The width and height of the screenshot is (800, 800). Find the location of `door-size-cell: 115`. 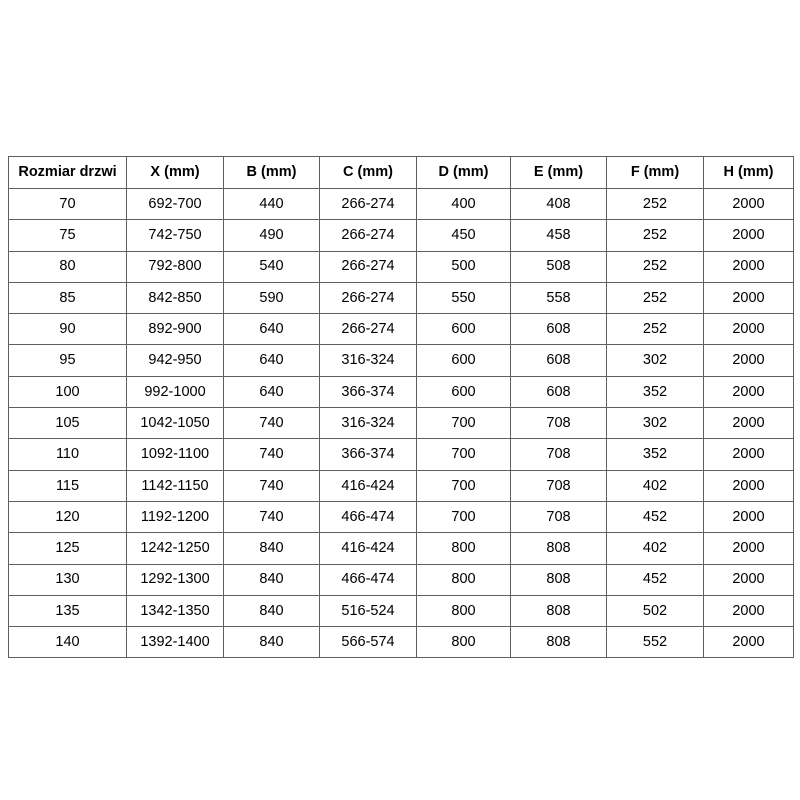

door-size-cell: 115 is located at coordinates (67, 485).